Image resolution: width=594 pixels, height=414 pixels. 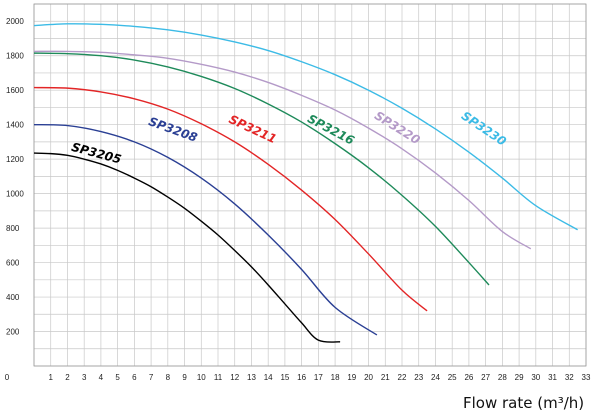 I want to click on x-tick-label: 11, so click(x=218, y=377).